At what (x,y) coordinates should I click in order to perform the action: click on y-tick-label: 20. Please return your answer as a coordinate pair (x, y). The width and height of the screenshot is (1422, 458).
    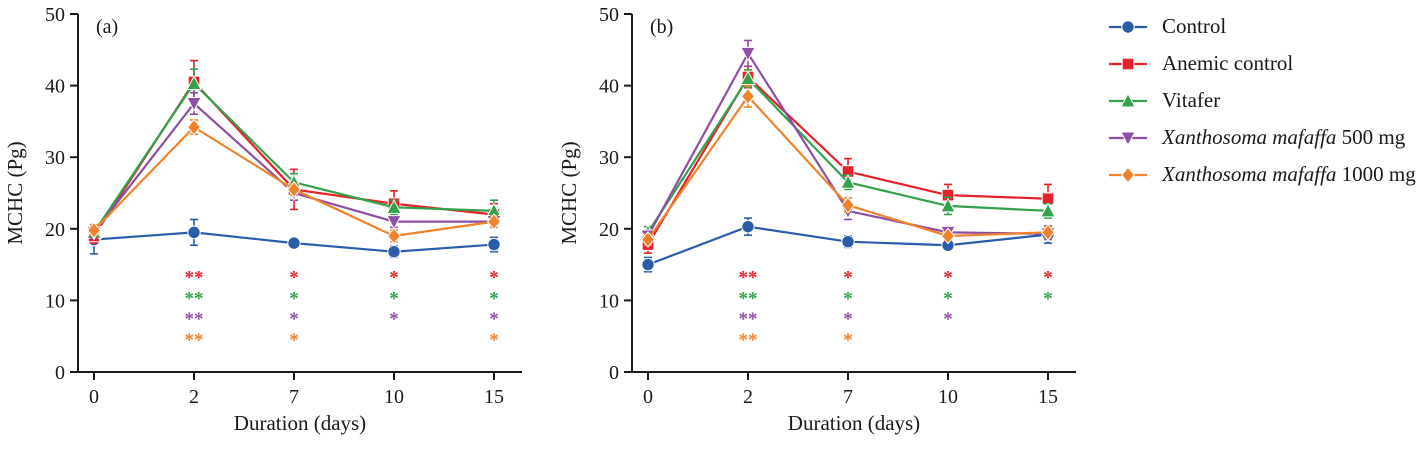
    Looking at the image, I should click on (55, 230).